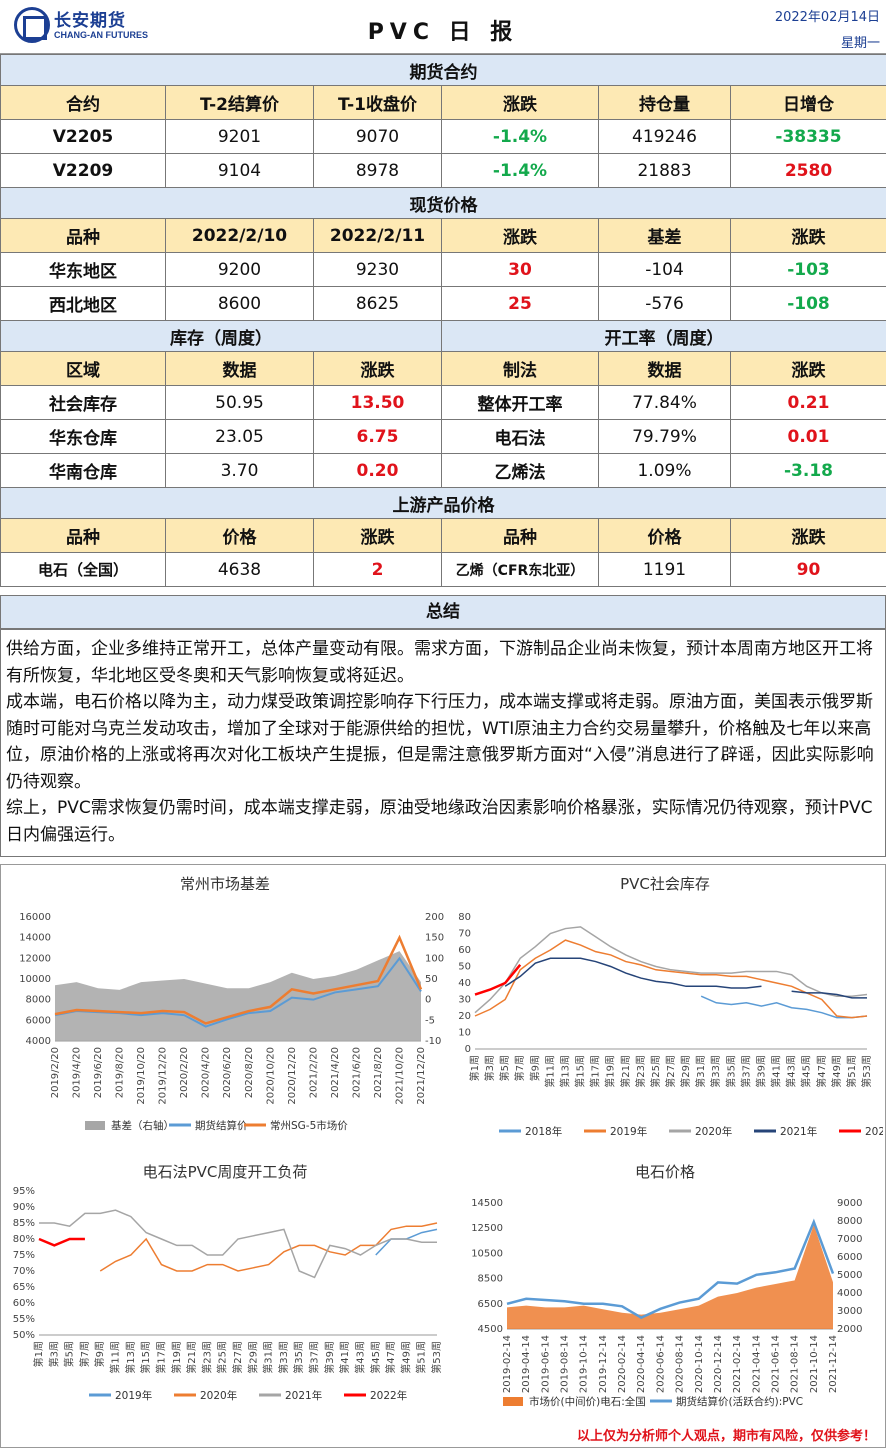  What do you see at coordinates (808, 102) in the screenshot?
I see `col-header: 日增仓` at bounding box center [808, 102].